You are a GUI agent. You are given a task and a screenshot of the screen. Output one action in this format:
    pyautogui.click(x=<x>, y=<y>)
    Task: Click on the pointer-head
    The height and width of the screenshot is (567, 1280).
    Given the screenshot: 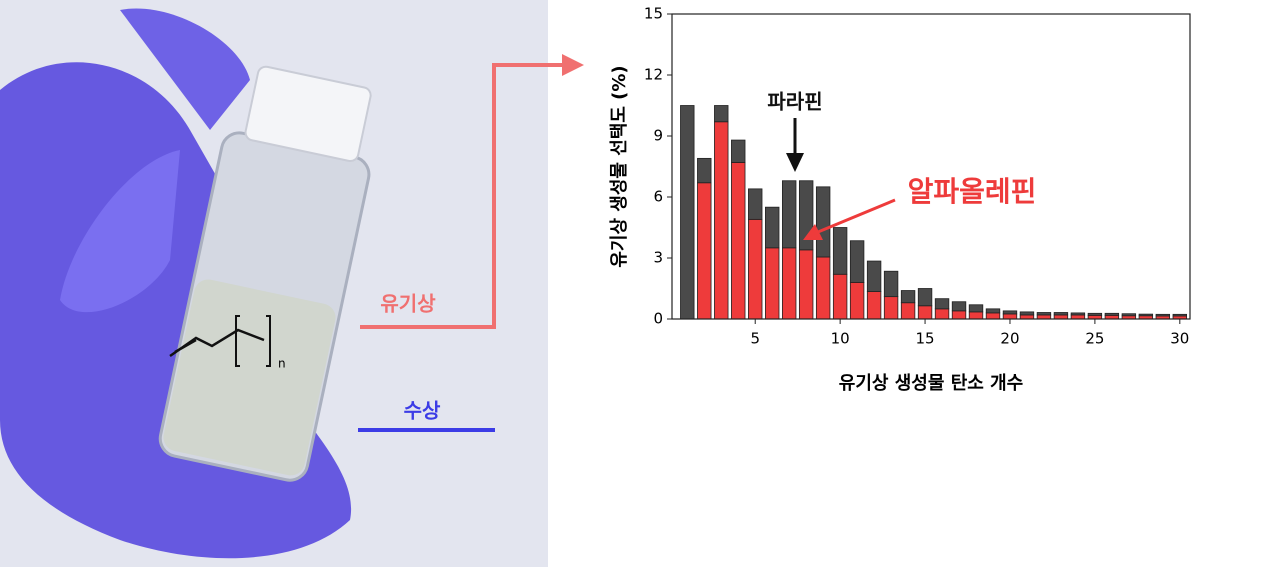 What is the action you would take?
    pyautogui.click(x=573, y=65)
    